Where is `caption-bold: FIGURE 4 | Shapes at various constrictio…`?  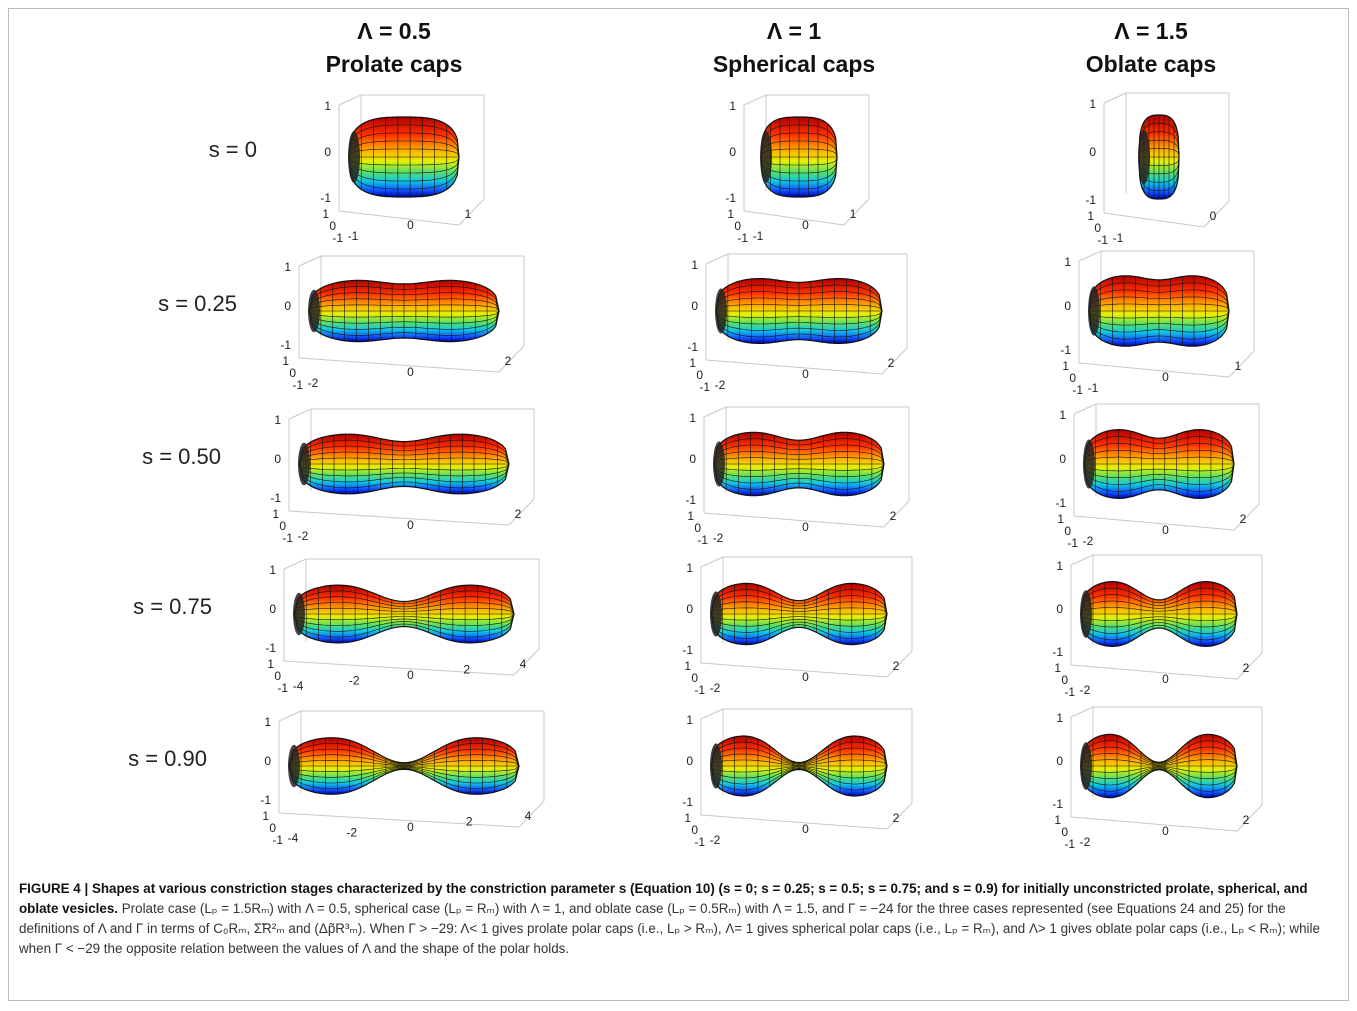 caption-bold: FIGURE 4 | Shapes at various constrictio… is located at coordinates (663, 898).